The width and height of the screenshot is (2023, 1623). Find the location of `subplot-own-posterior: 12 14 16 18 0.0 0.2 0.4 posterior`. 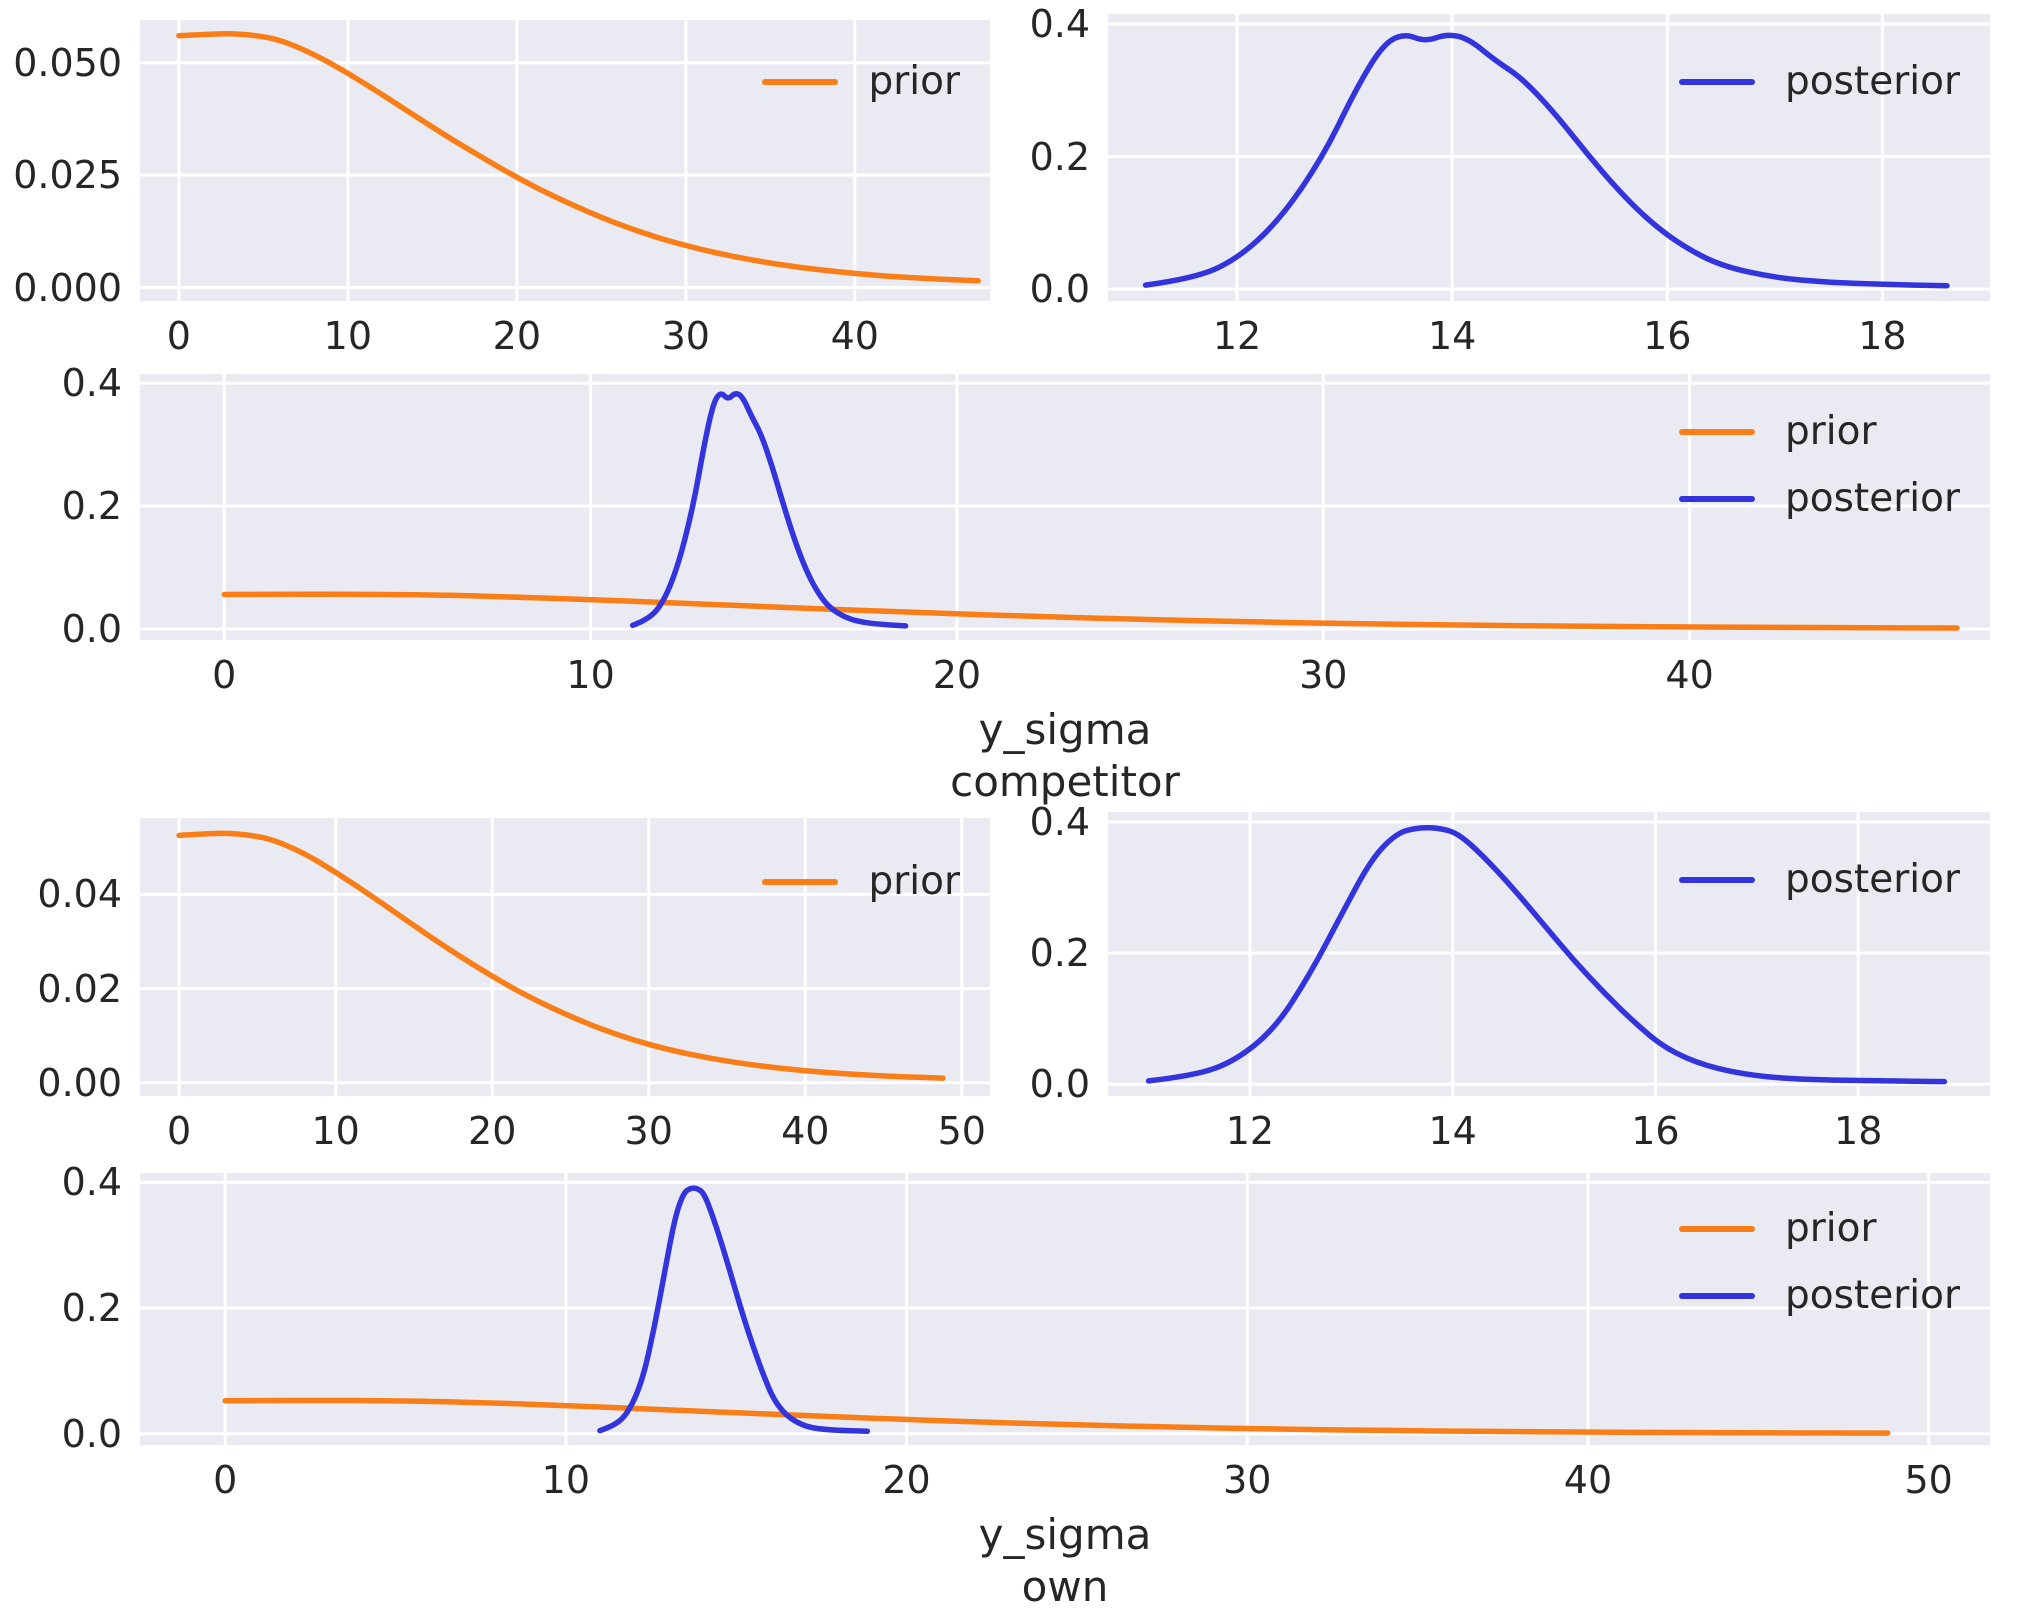

subplot-own-posterior: 12 14 16 18 0.0 0.2 0.4 posterior is located at coordinates (1510, 976).